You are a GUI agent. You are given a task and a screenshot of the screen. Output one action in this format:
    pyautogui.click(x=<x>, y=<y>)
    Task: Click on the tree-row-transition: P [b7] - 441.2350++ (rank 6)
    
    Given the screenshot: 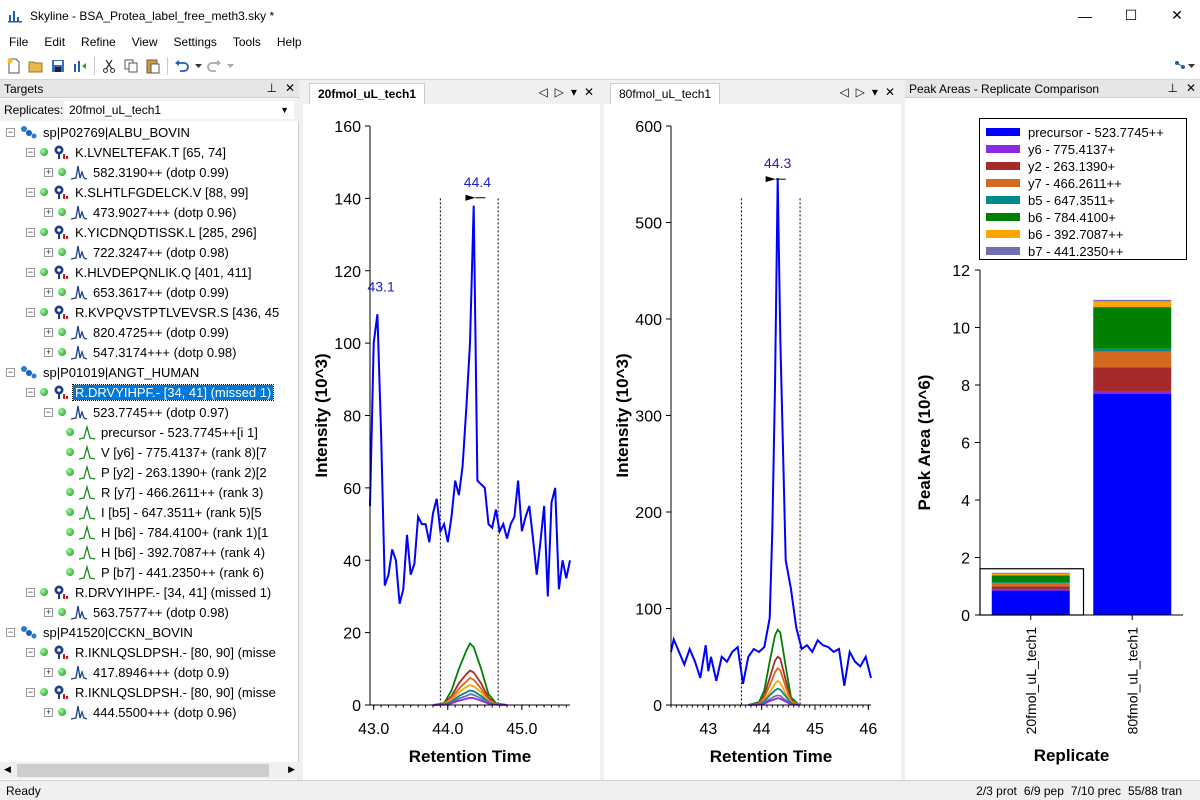 What is the action you would take?
    pyautogui.click(x=166, y=572)
    